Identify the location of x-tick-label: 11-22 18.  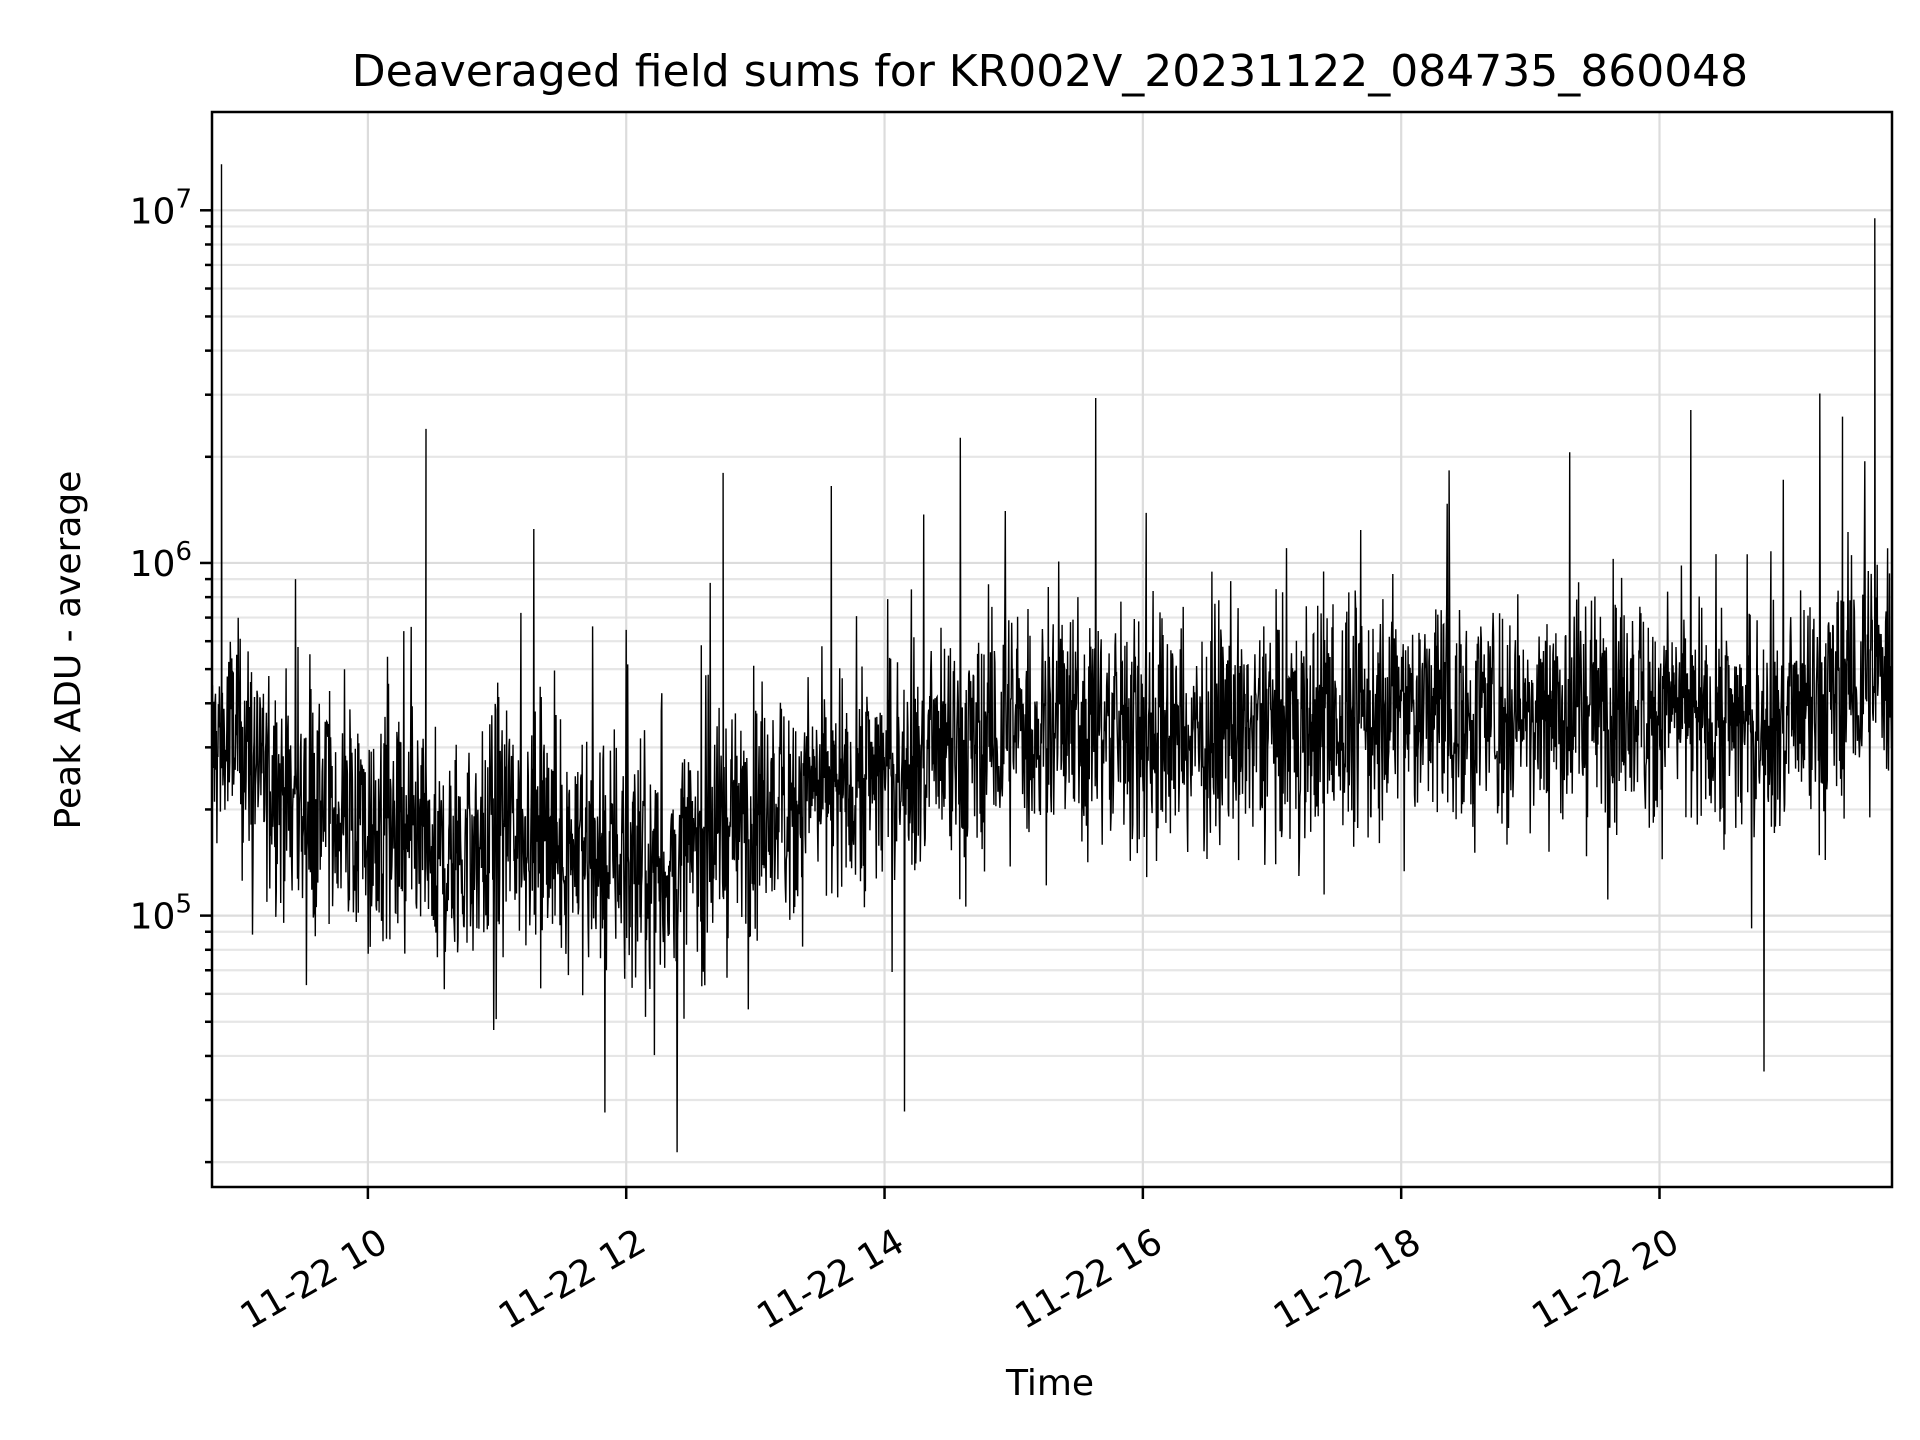
(1347, 1279).